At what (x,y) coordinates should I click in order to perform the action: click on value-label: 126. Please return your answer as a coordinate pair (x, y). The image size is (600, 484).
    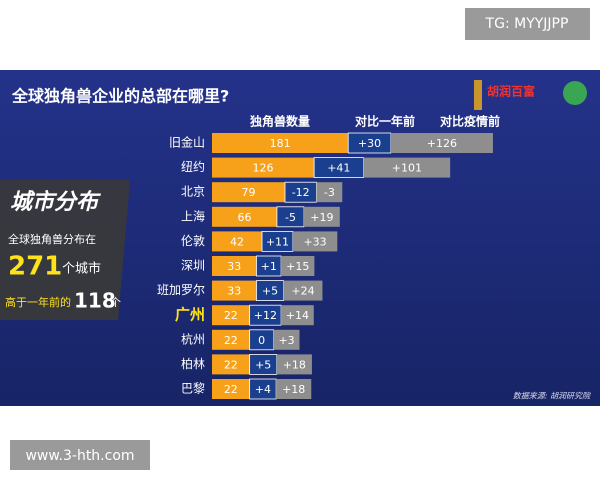
    Looking at the image, I should click on (263, 168).